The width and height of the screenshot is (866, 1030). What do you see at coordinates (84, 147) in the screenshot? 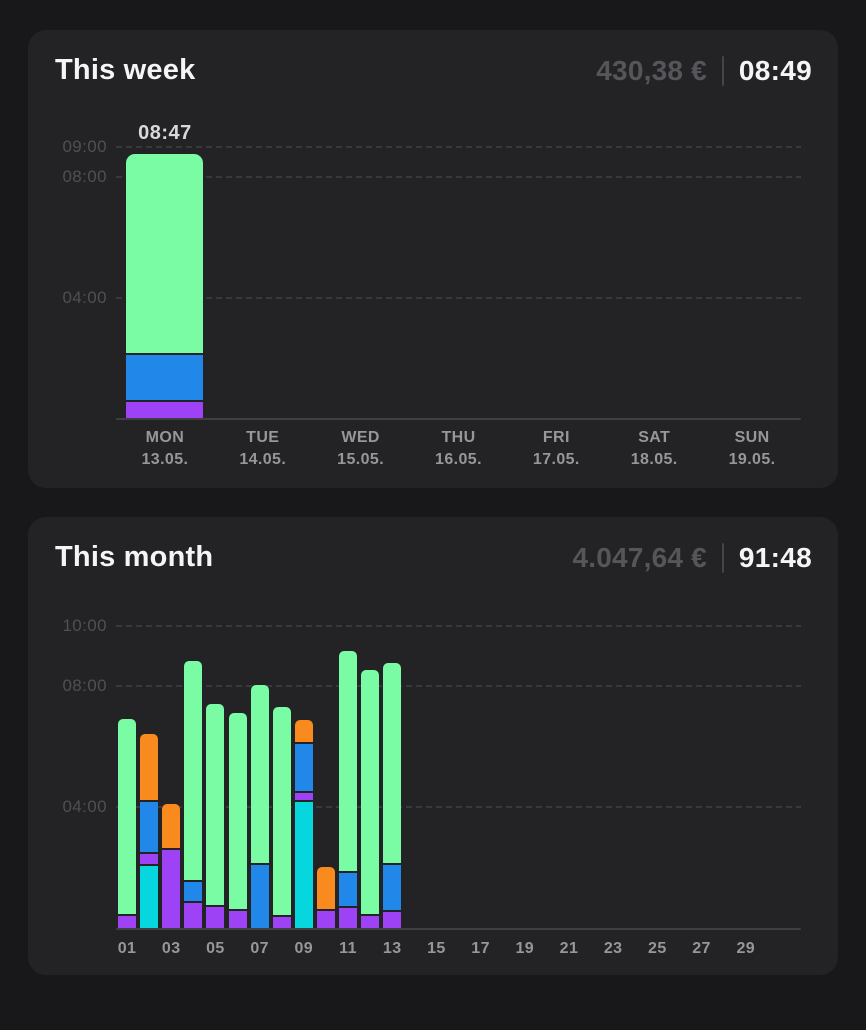
I see `y-axis-label: 09:00` at bounding box center [84, 147].